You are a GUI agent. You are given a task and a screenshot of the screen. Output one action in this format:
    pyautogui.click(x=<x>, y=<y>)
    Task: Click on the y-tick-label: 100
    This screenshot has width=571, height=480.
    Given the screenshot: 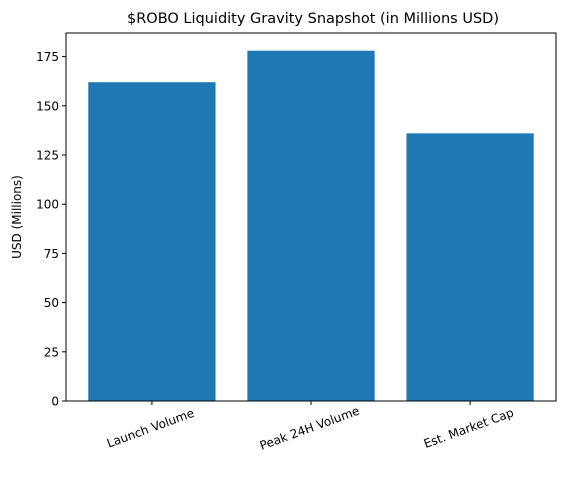 What is the action you would take?
    pyautogui.click(x=47, y=205)
    